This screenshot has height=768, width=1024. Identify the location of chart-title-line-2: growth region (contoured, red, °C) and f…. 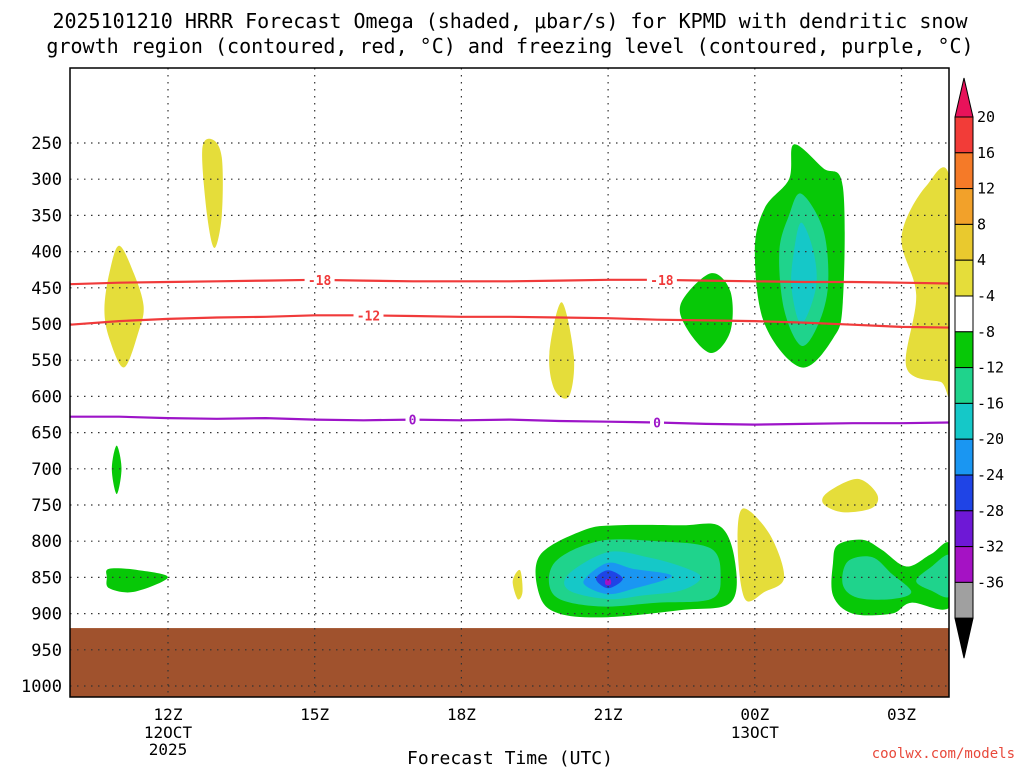
(509, 46).